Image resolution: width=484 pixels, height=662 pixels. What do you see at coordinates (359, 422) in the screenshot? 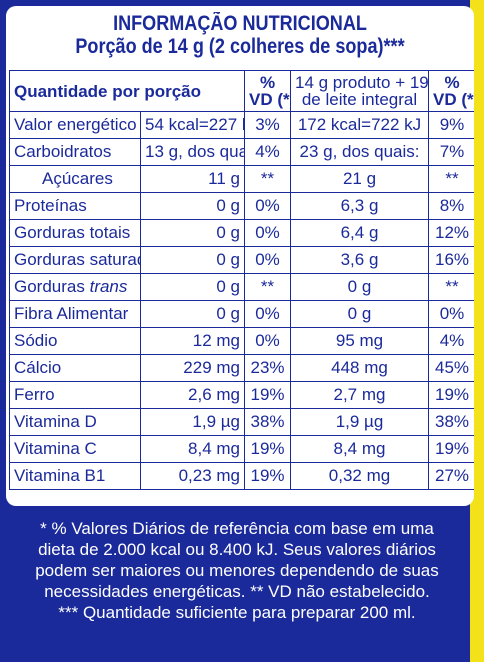
I see `with-milk-value: 1,9 µg` at bounding box center [359, 422].